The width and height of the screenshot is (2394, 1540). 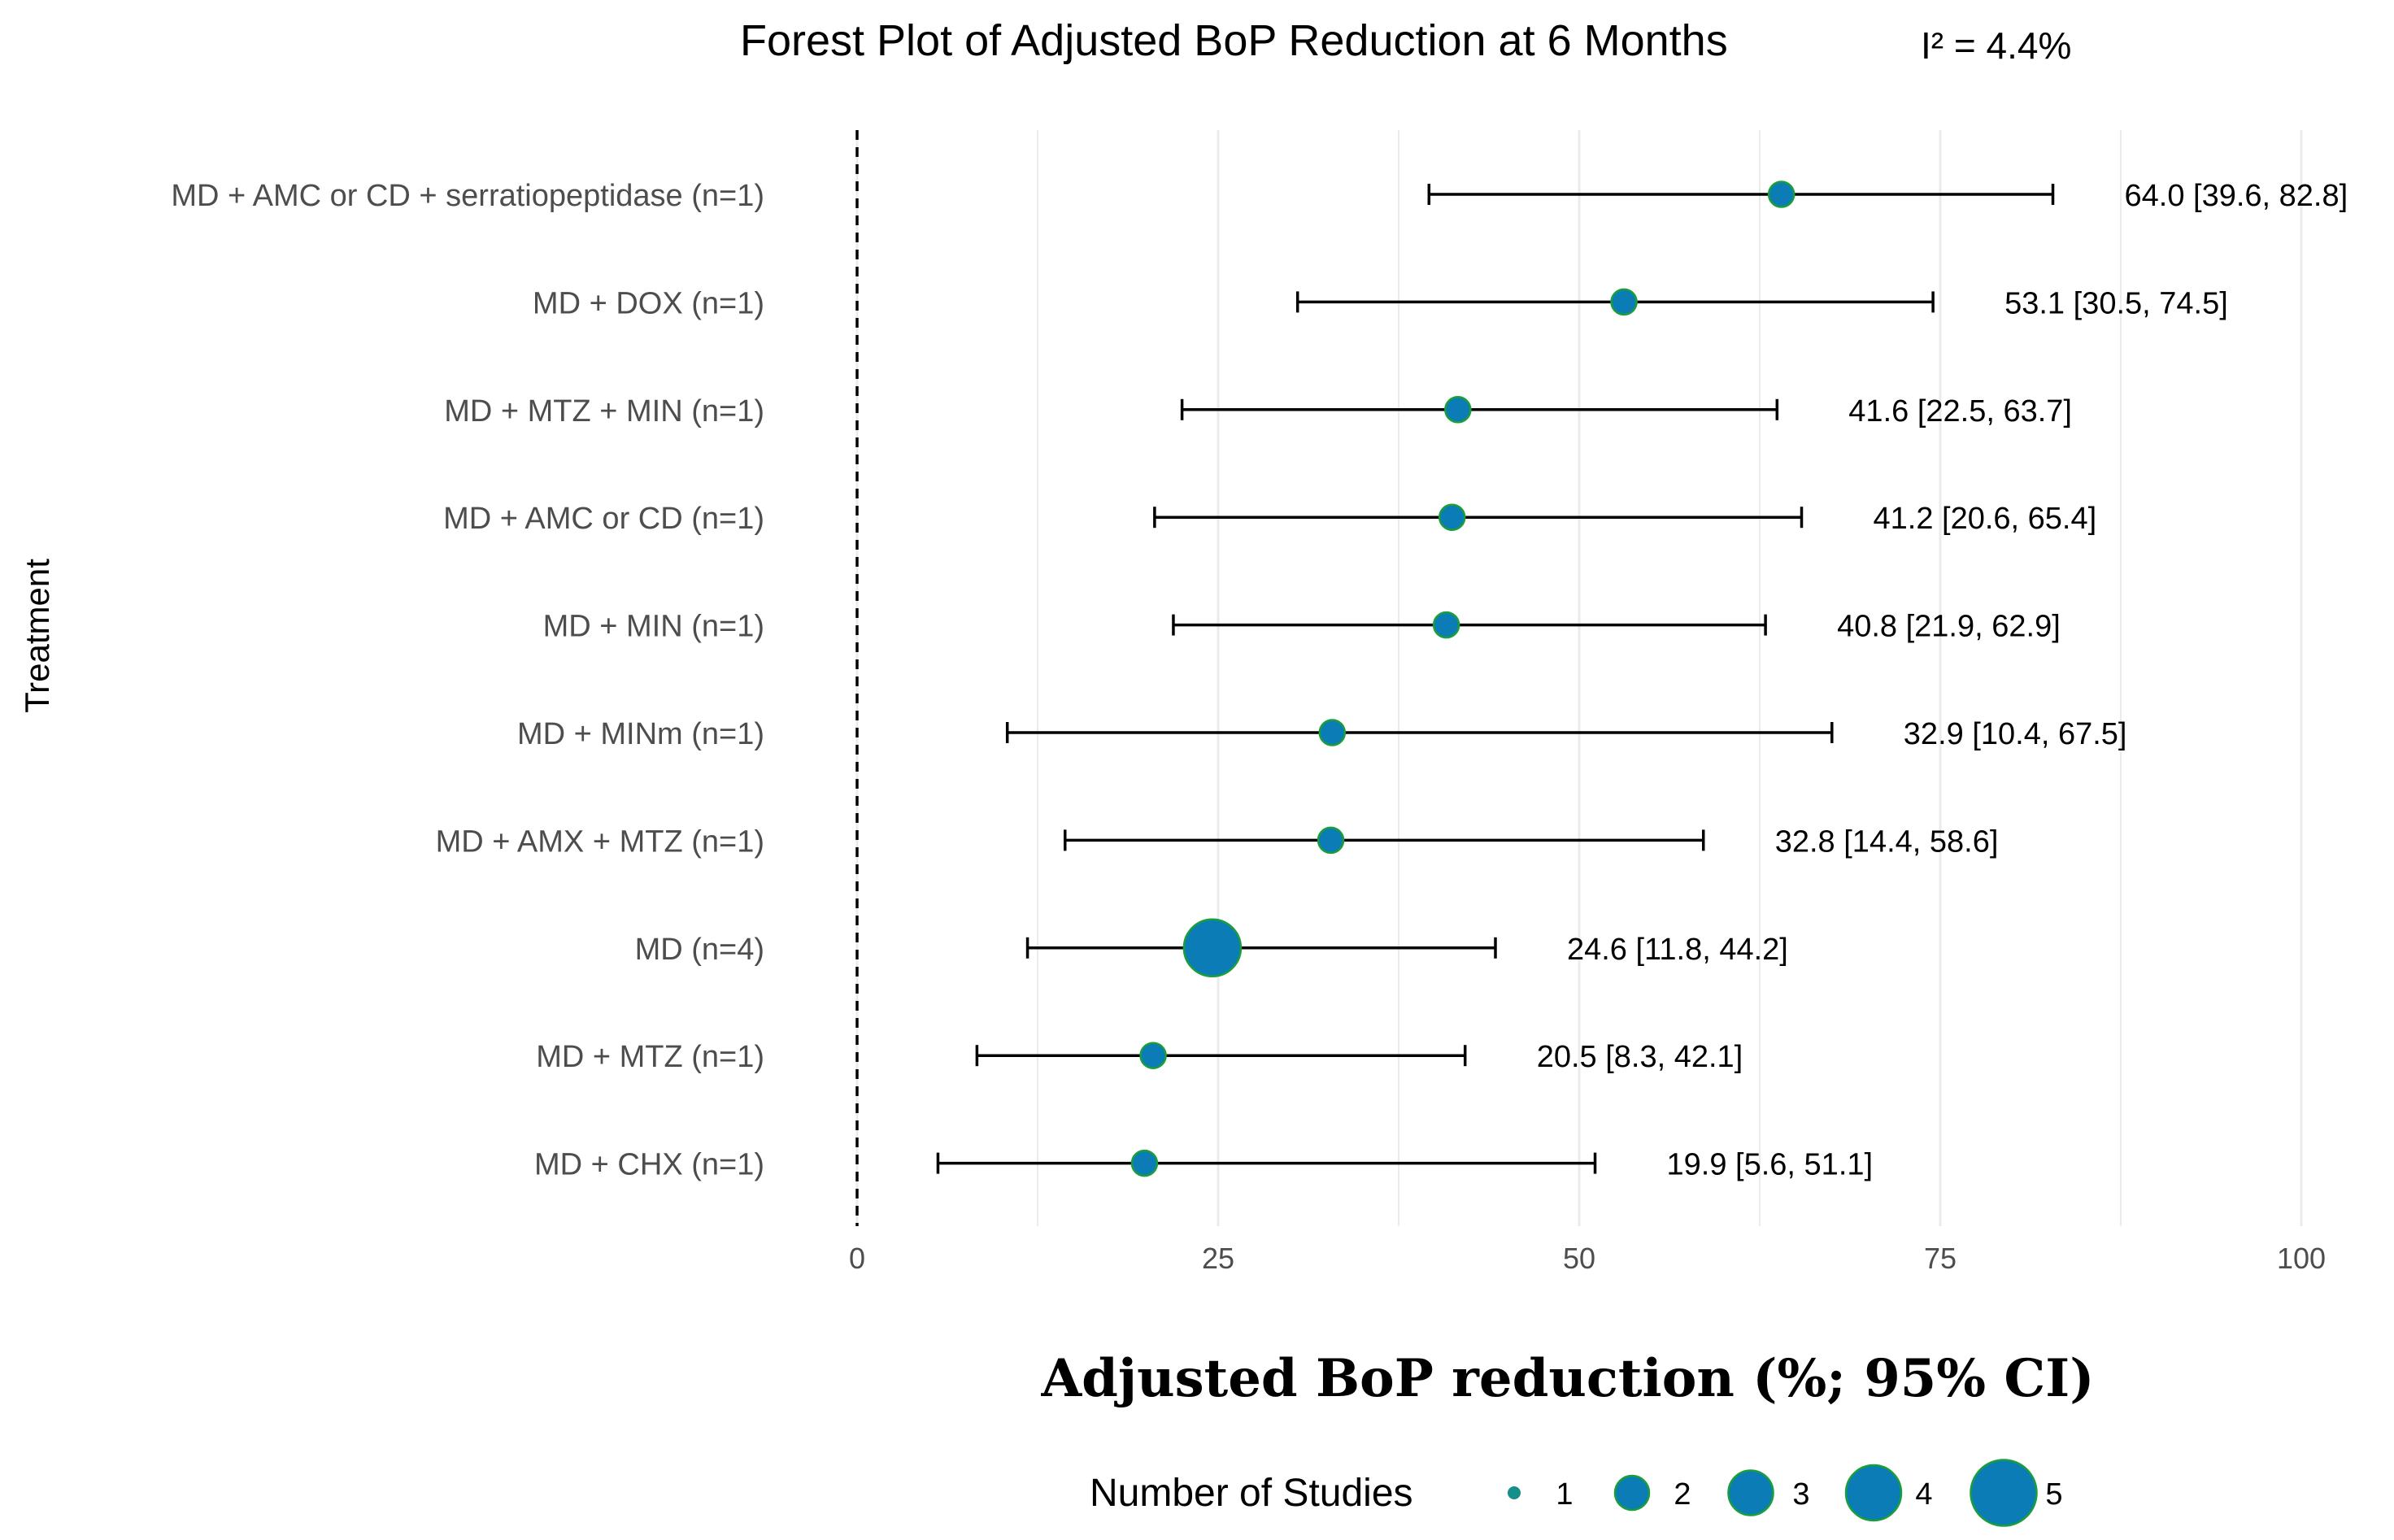 I want to click on forest-row: MD (n=4) 24.6 [11.8, 44.2], so click(x=1211, y=948).